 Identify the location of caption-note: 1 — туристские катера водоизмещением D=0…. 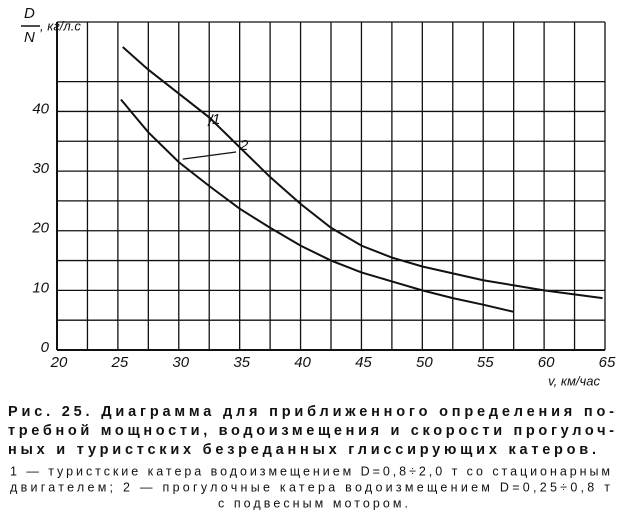
(310, 471).